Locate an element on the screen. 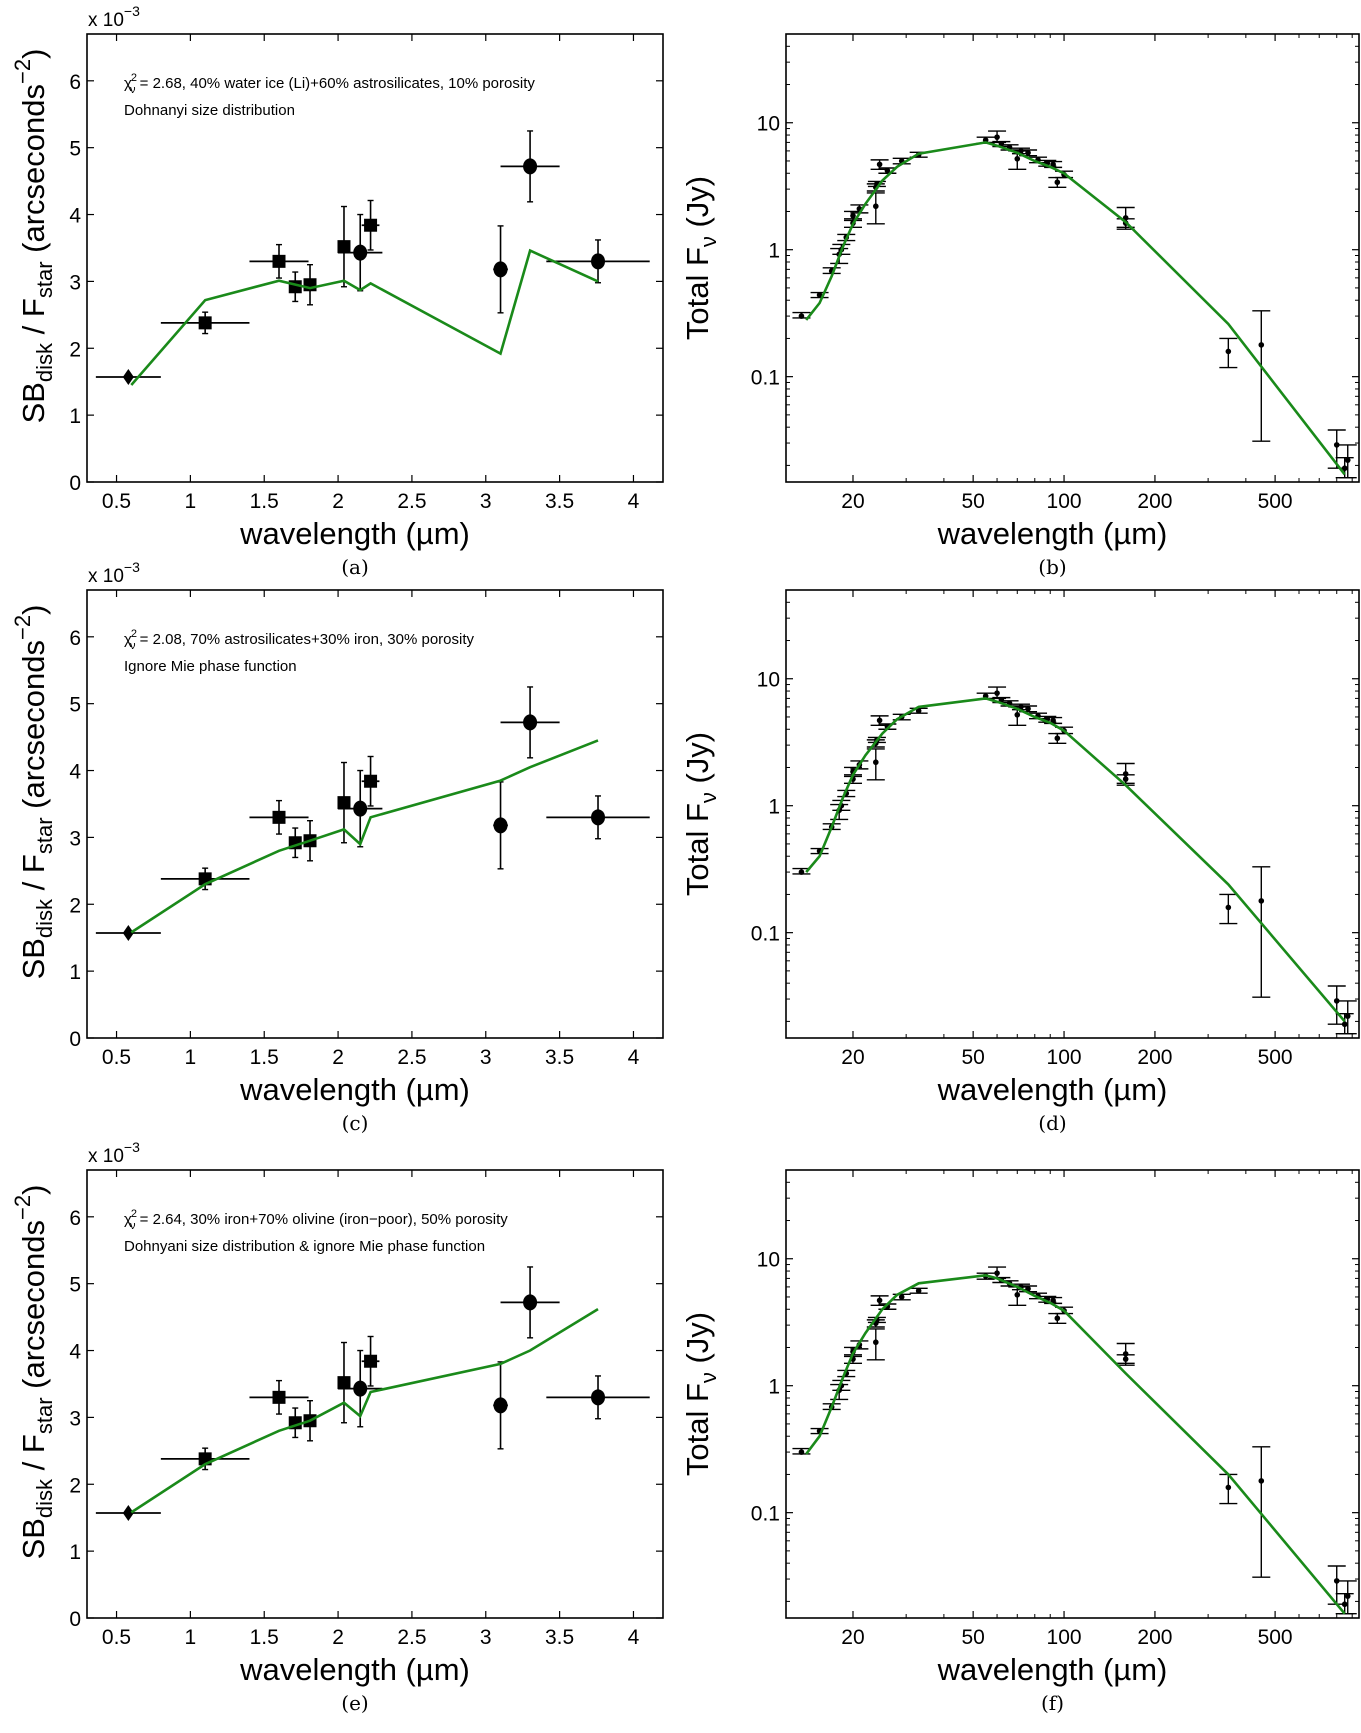  chi-superscript: 2 is located at coordinates (134, 78).